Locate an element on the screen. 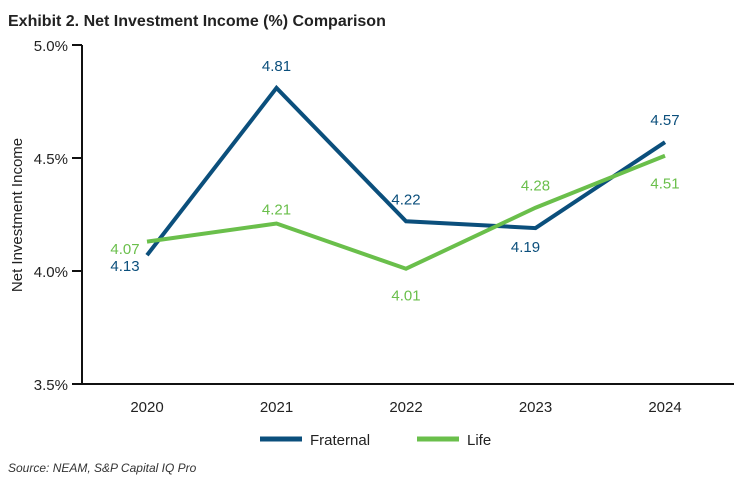 This screenshot has width=742, height=484. x-tick-label: 2024 is located at coordinates (664, 407).